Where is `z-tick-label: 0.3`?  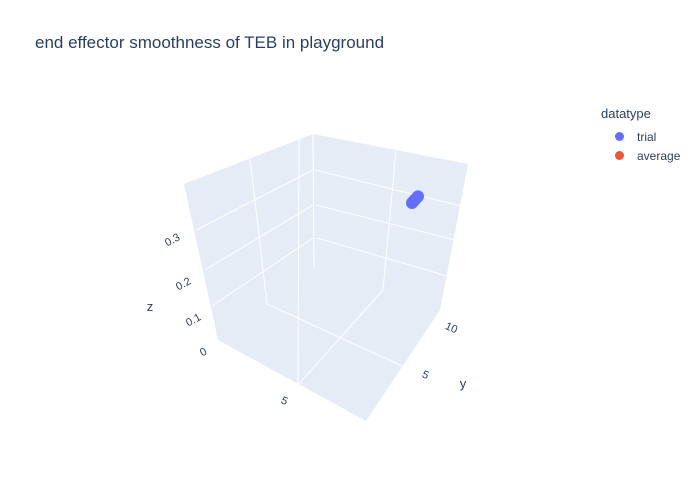
z-tick-label: 0.3 is located at coordinates (172, 240).